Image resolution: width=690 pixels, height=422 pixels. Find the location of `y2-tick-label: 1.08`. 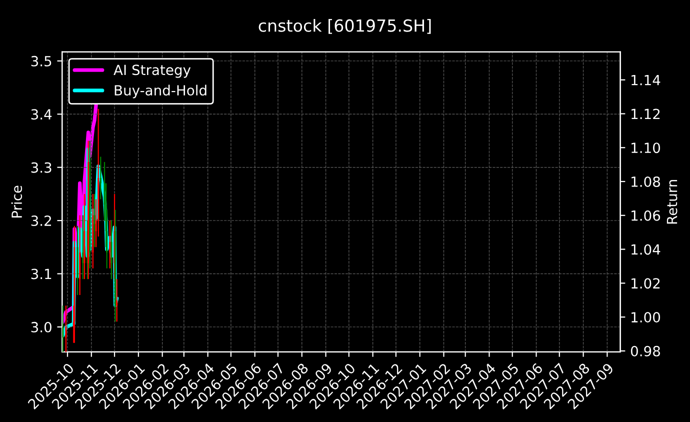

y2-tick-label: 1.08 is located at coordinates (646, 181).